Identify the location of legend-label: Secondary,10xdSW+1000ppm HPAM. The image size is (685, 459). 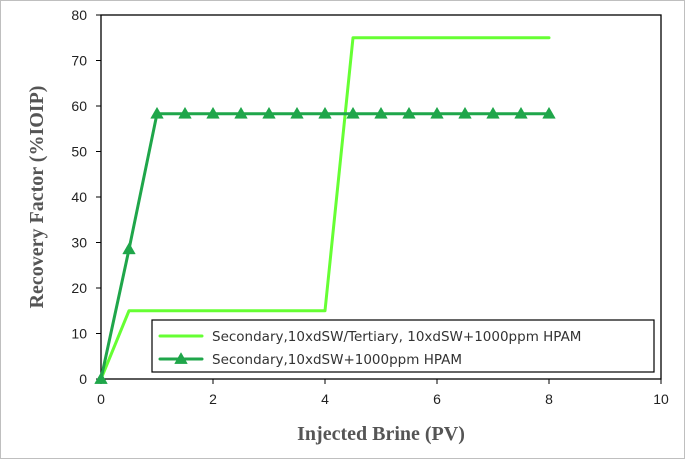
(337, 360).